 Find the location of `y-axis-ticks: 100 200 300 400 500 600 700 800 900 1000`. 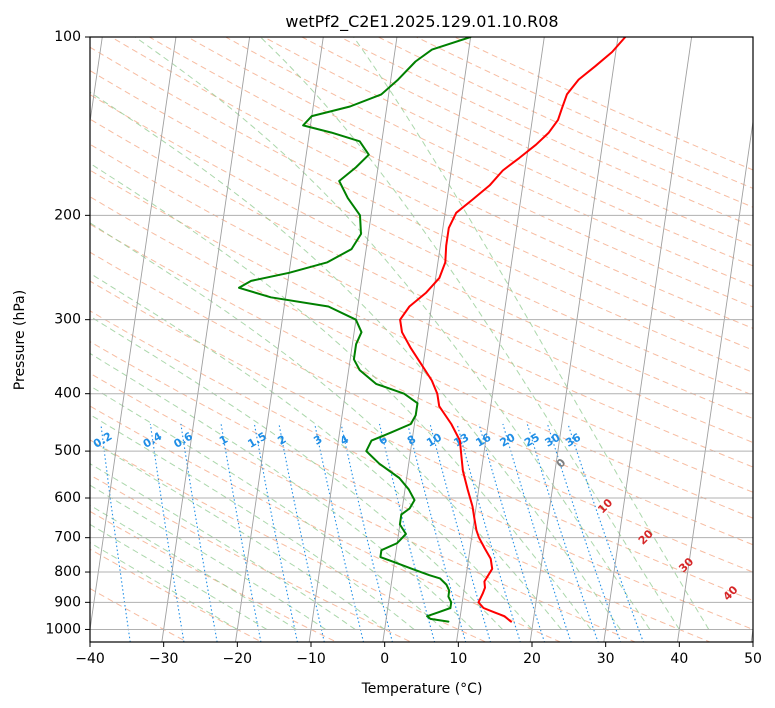

y-axis-ticks: 100 200 300 400 500 600 700 800 900 1000 is located at coordinates (67, 333).